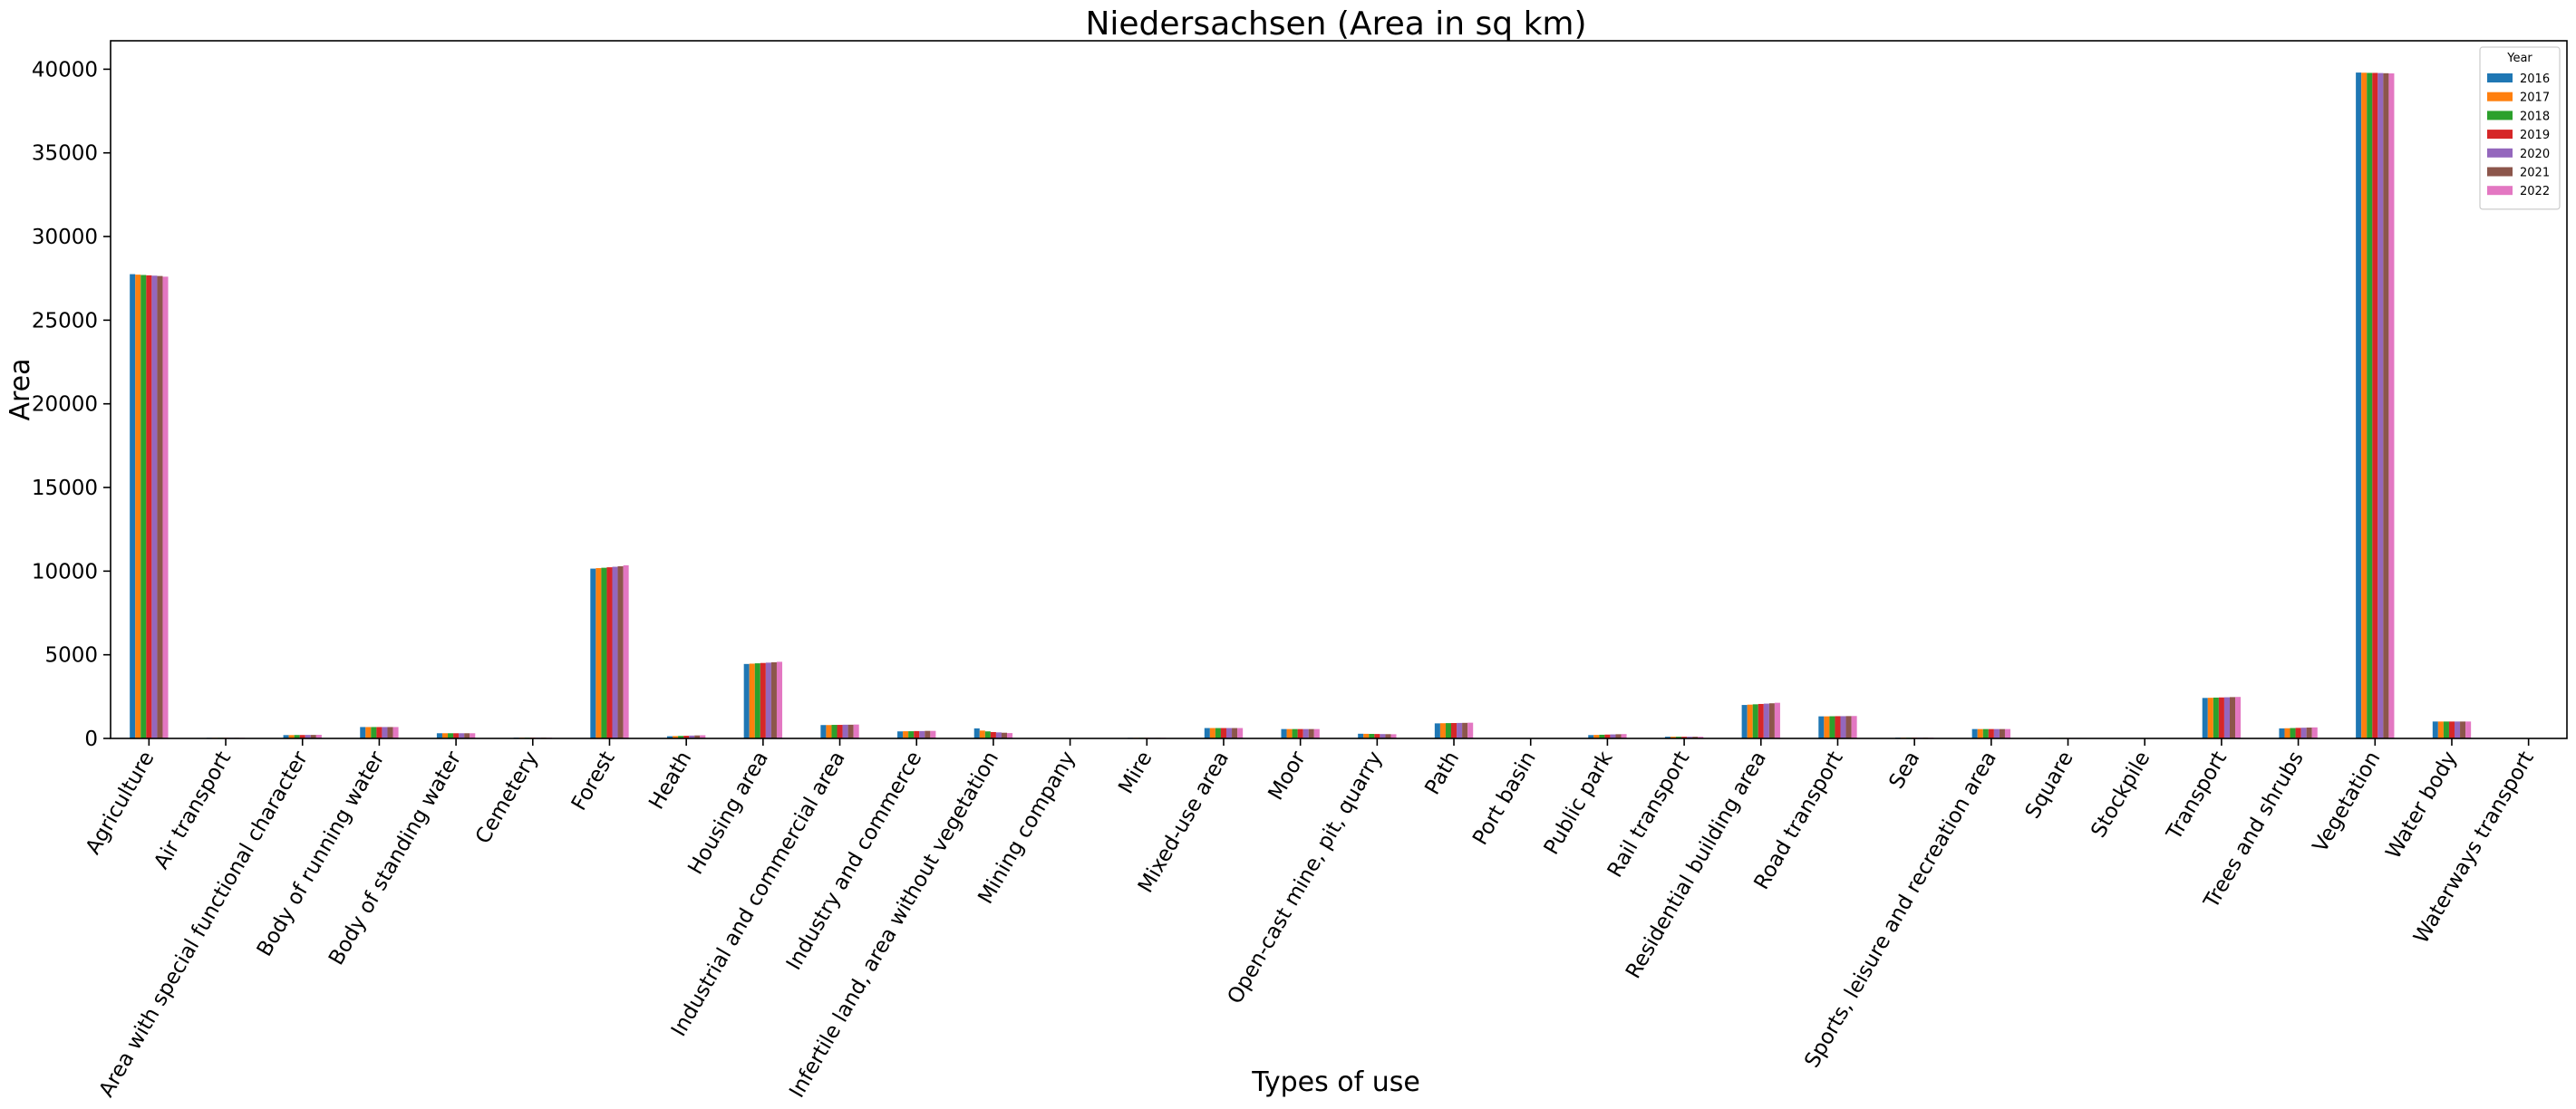 Image resolution: width=2576 pixels, height=1109 pixels. I want to click on x-tick-label: Transport, so click(2197, 795).